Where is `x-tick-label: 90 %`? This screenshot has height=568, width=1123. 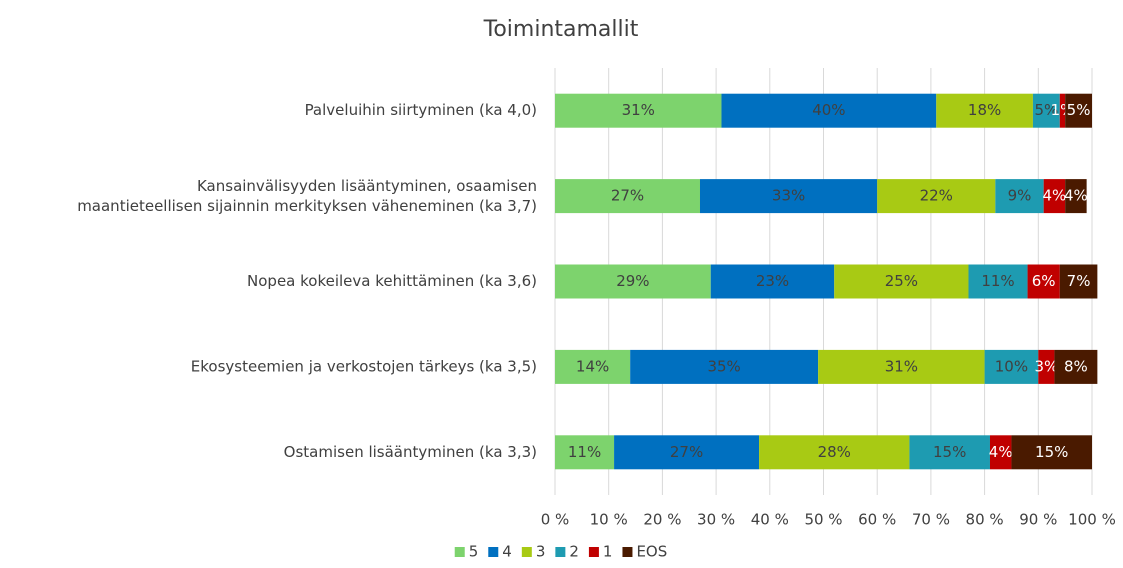 x-tick-label: 90 % is located at coordinates (1038, 520).